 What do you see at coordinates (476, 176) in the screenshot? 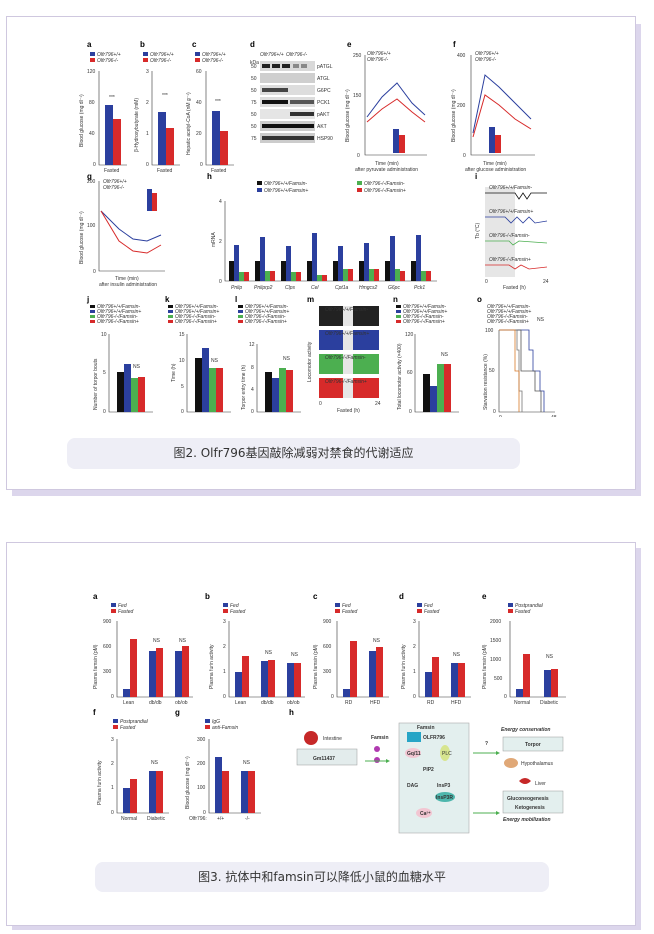
I see `svg-text: i` at bounding box center [476, 176].